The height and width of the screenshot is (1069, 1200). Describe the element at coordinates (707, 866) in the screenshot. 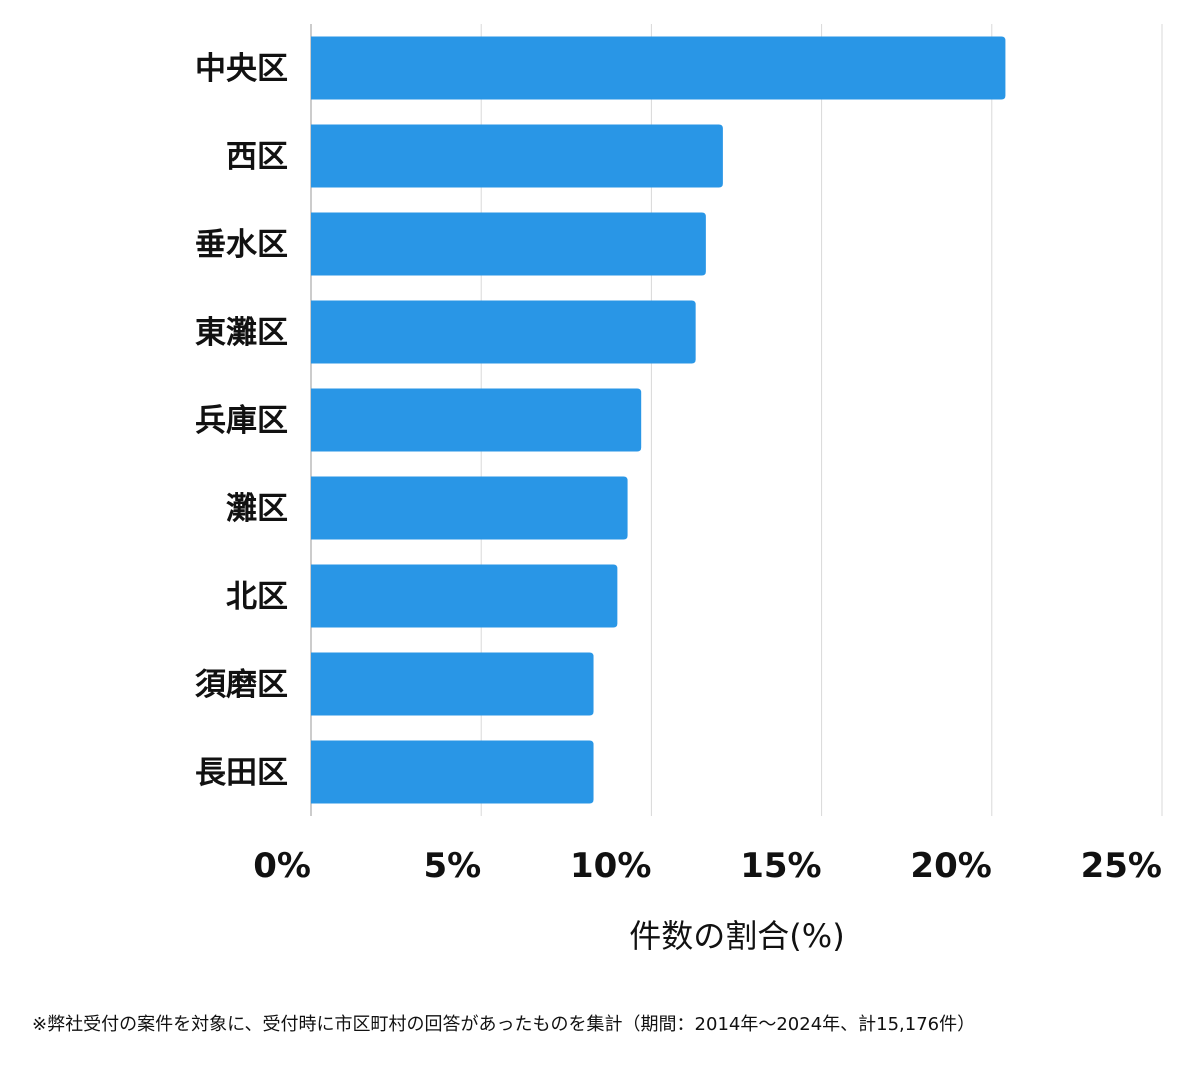

I see `x-tick-labels: 0% 5% 10% 15% 20% 25%` at that location.